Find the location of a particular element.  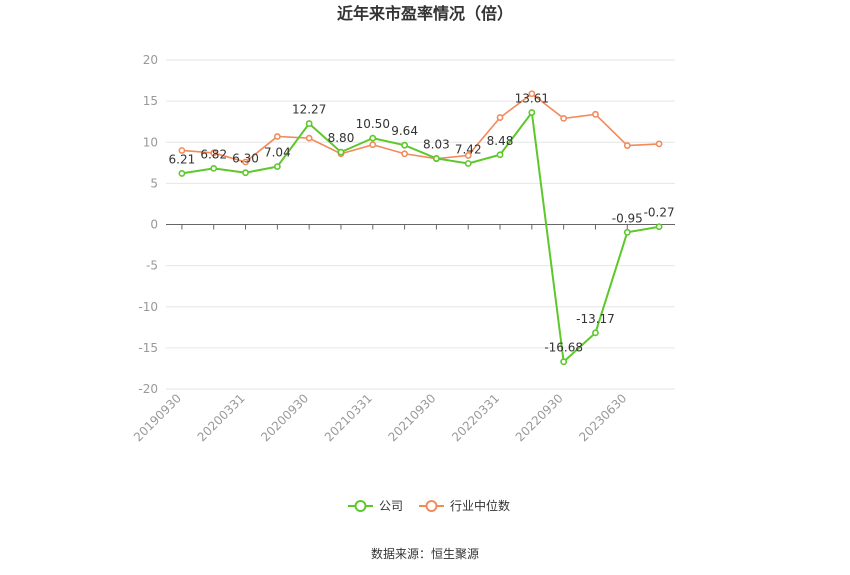

data-label: 10.50 is located at coordinates (373, 124).